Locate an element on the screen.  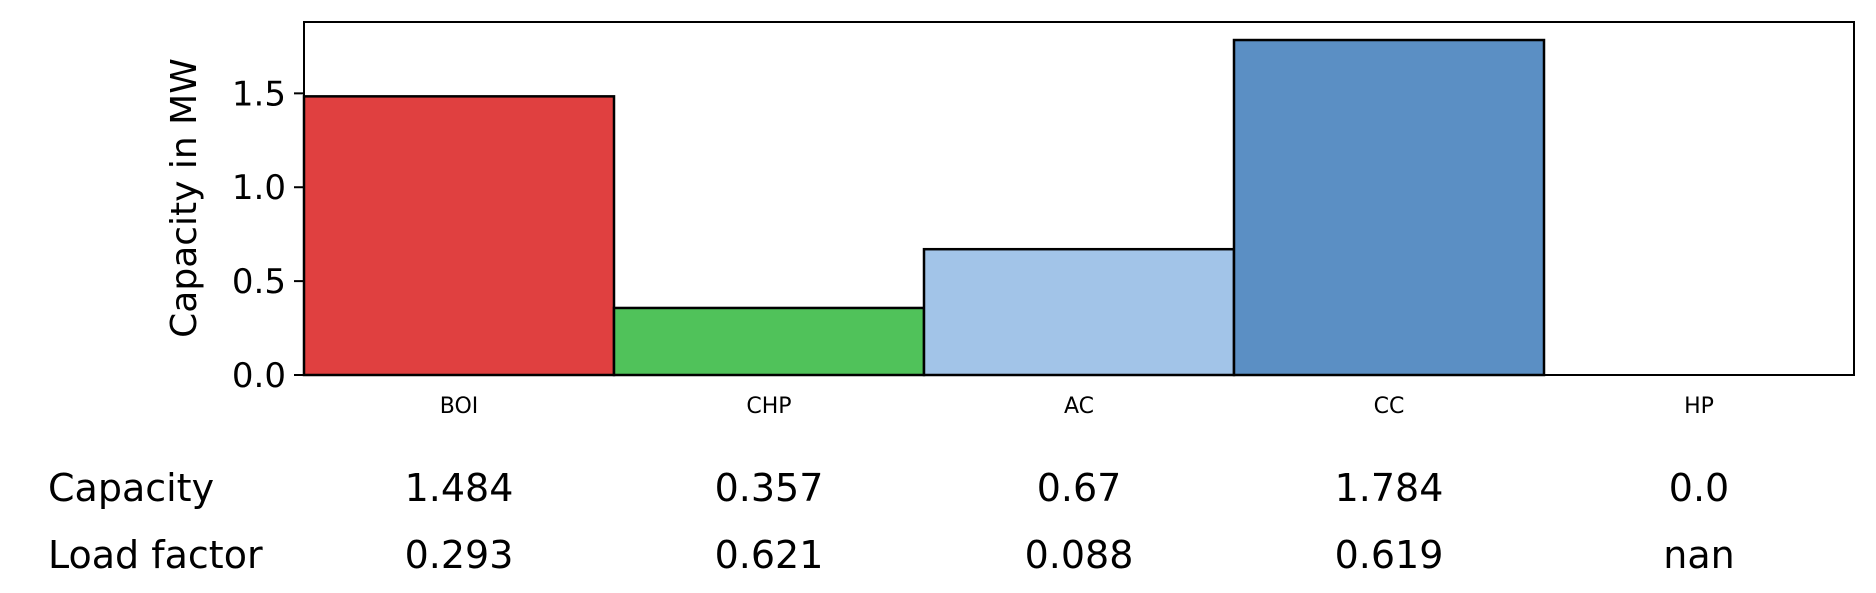
table-cell: 0.67 is located at coordinates (1079, 488).